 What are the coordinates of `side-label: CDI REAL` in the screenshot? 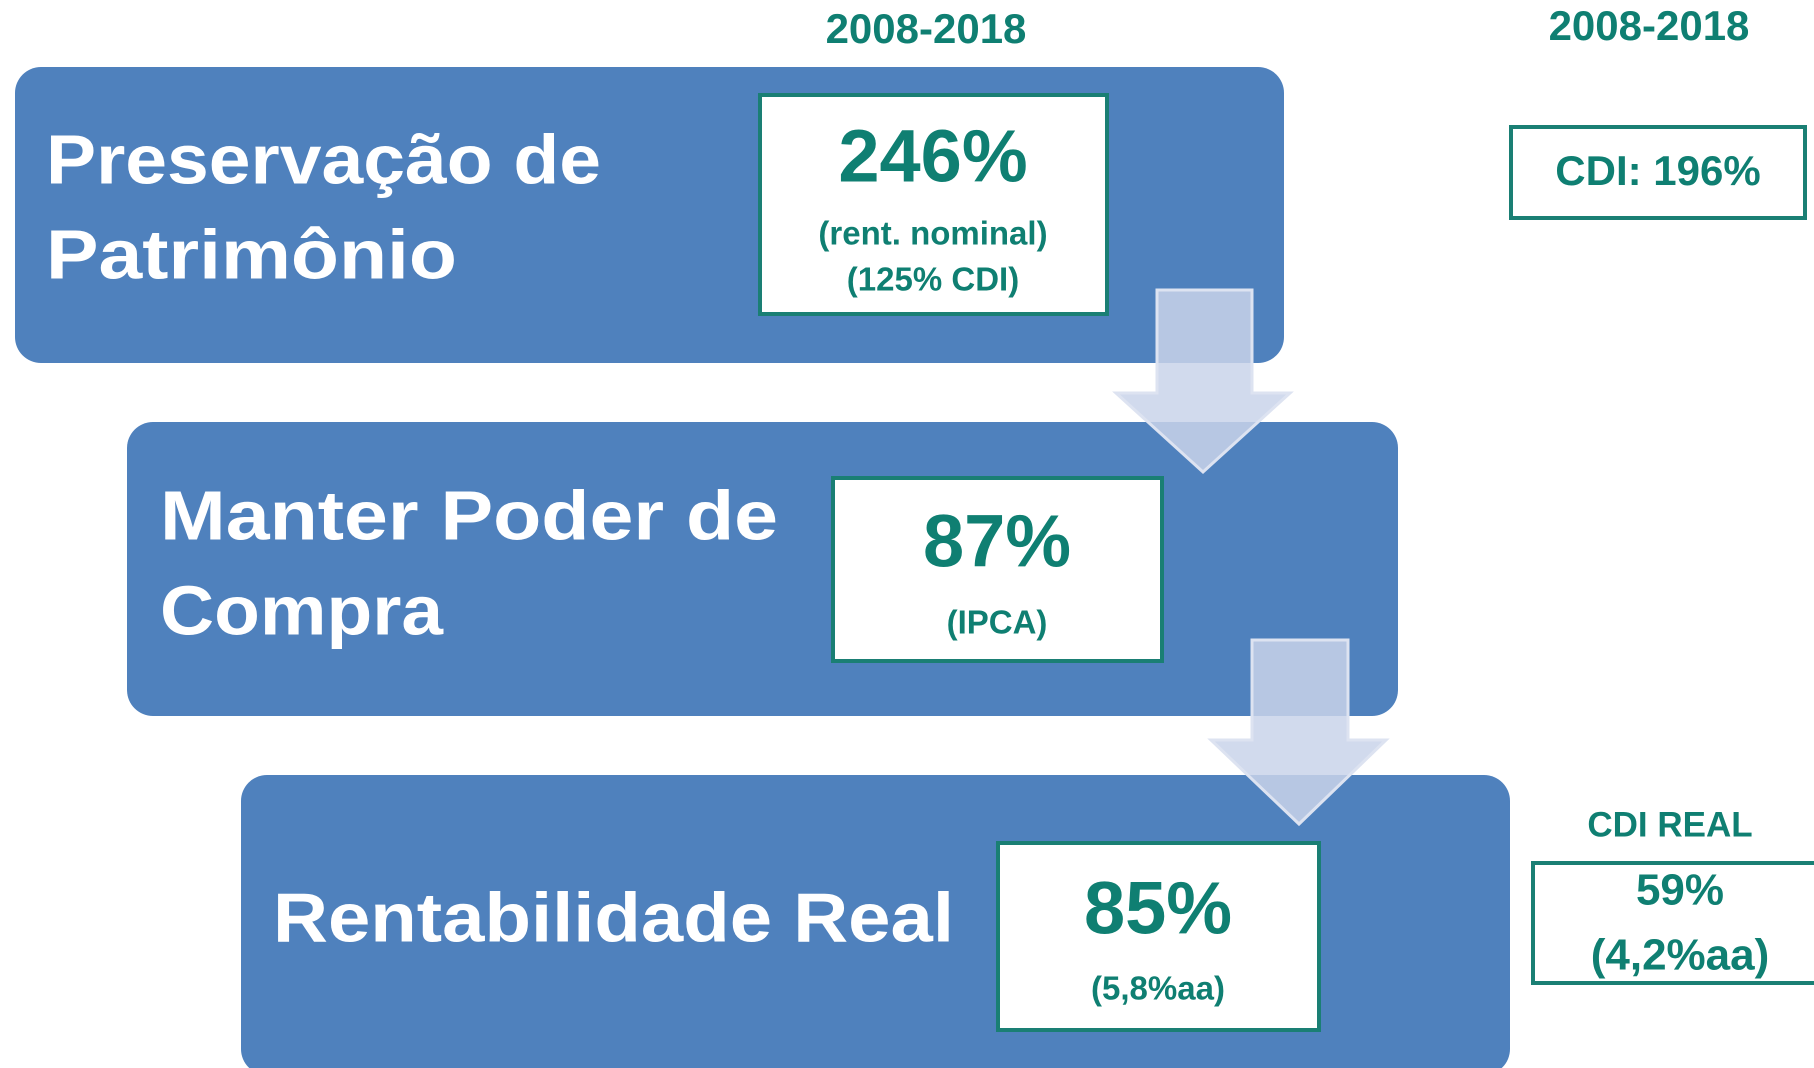 It's located at (1669, 824).